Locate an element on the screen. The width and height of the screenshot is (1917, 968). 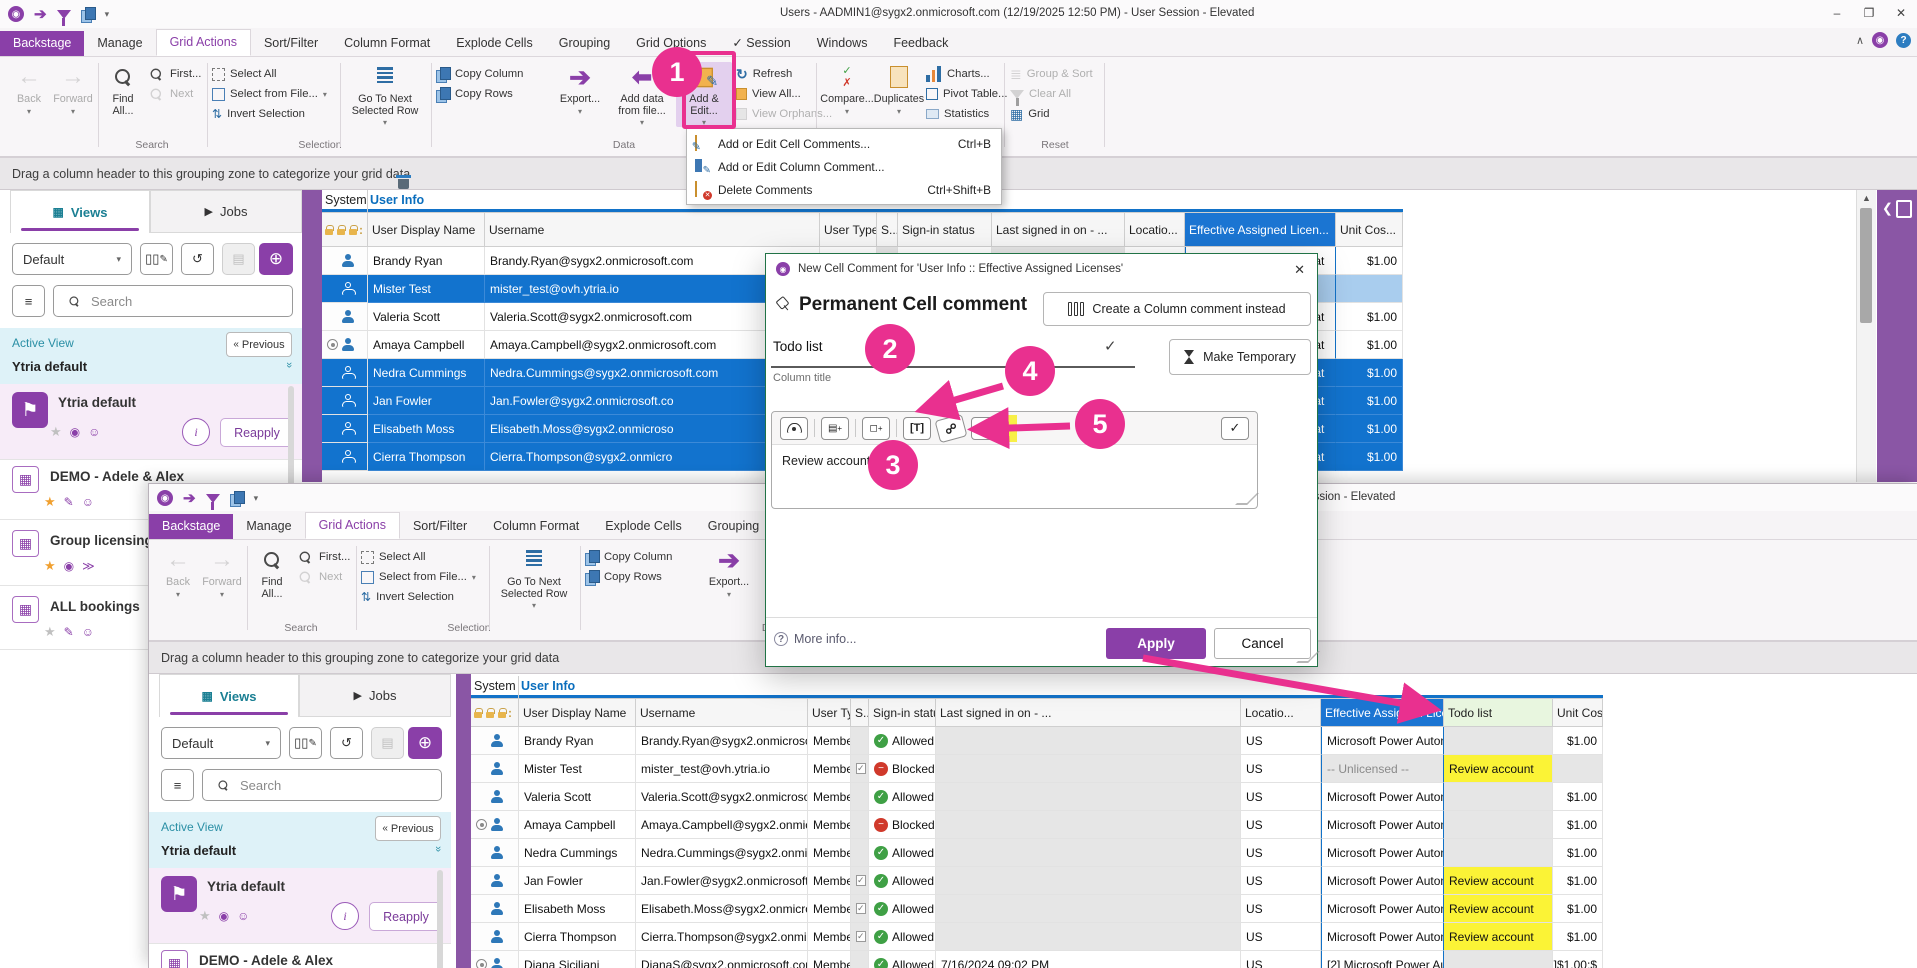
cell-username: Valeria.Scott@sygx2.onmicrosoft.com is located at coordinates (722, 797).